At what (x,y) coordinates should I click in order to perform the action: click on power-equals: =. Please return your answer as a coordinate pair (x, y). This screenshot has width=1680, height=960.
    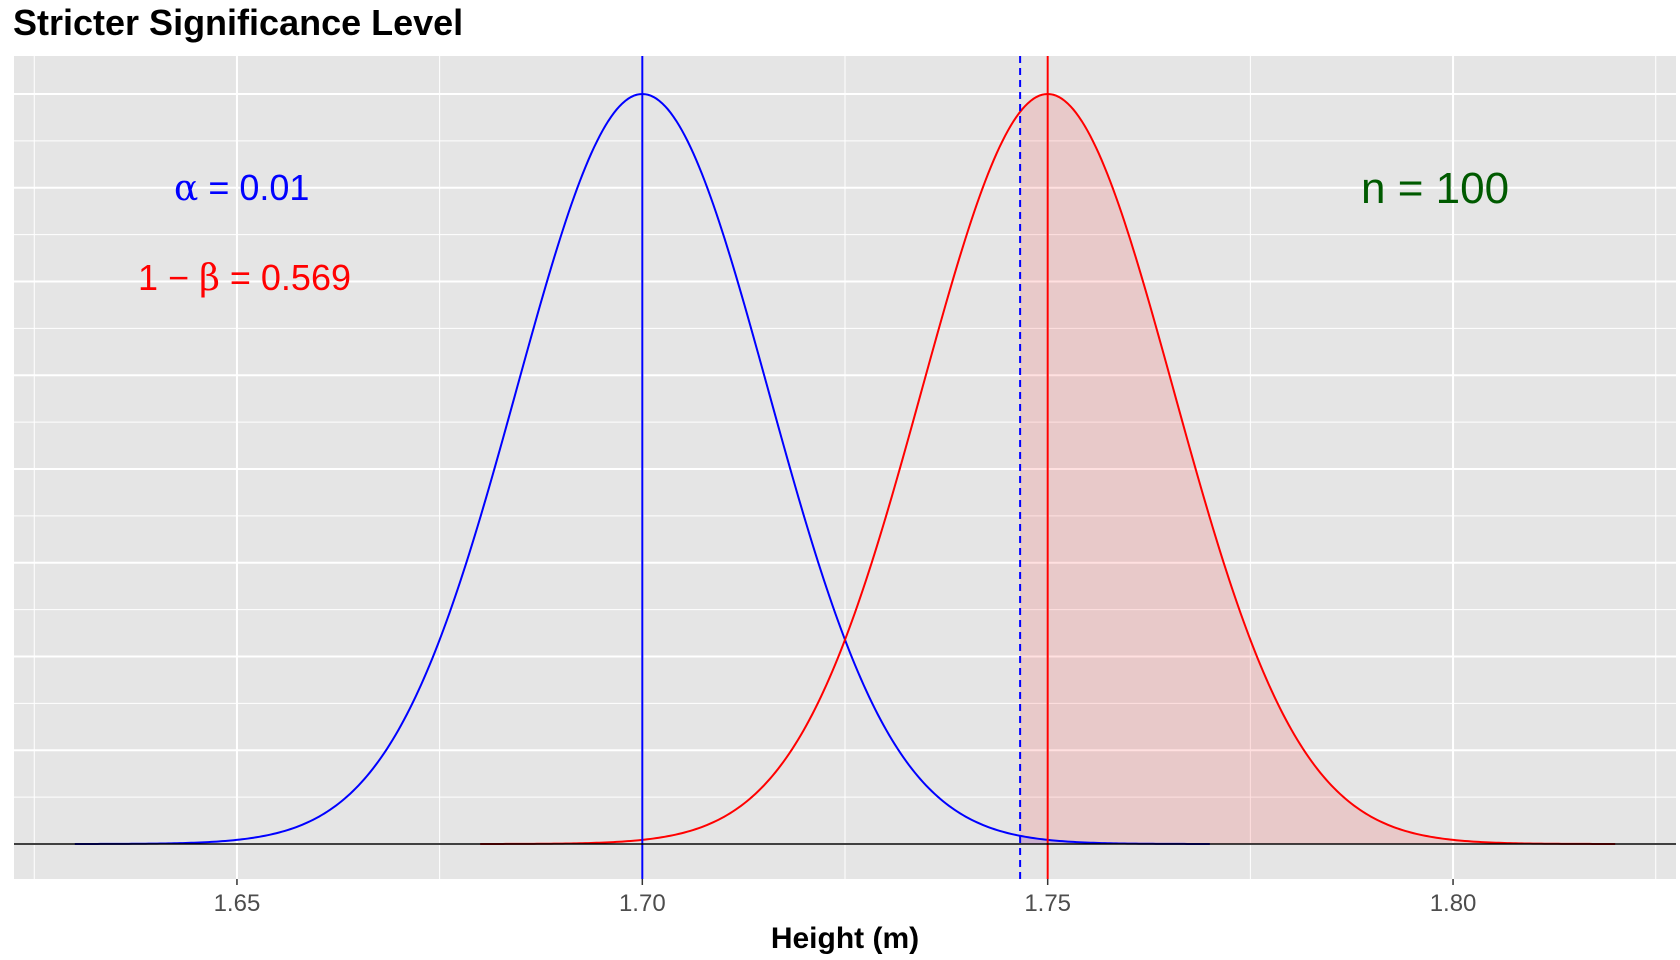
    Looking at the image, I should click on (240, 277).